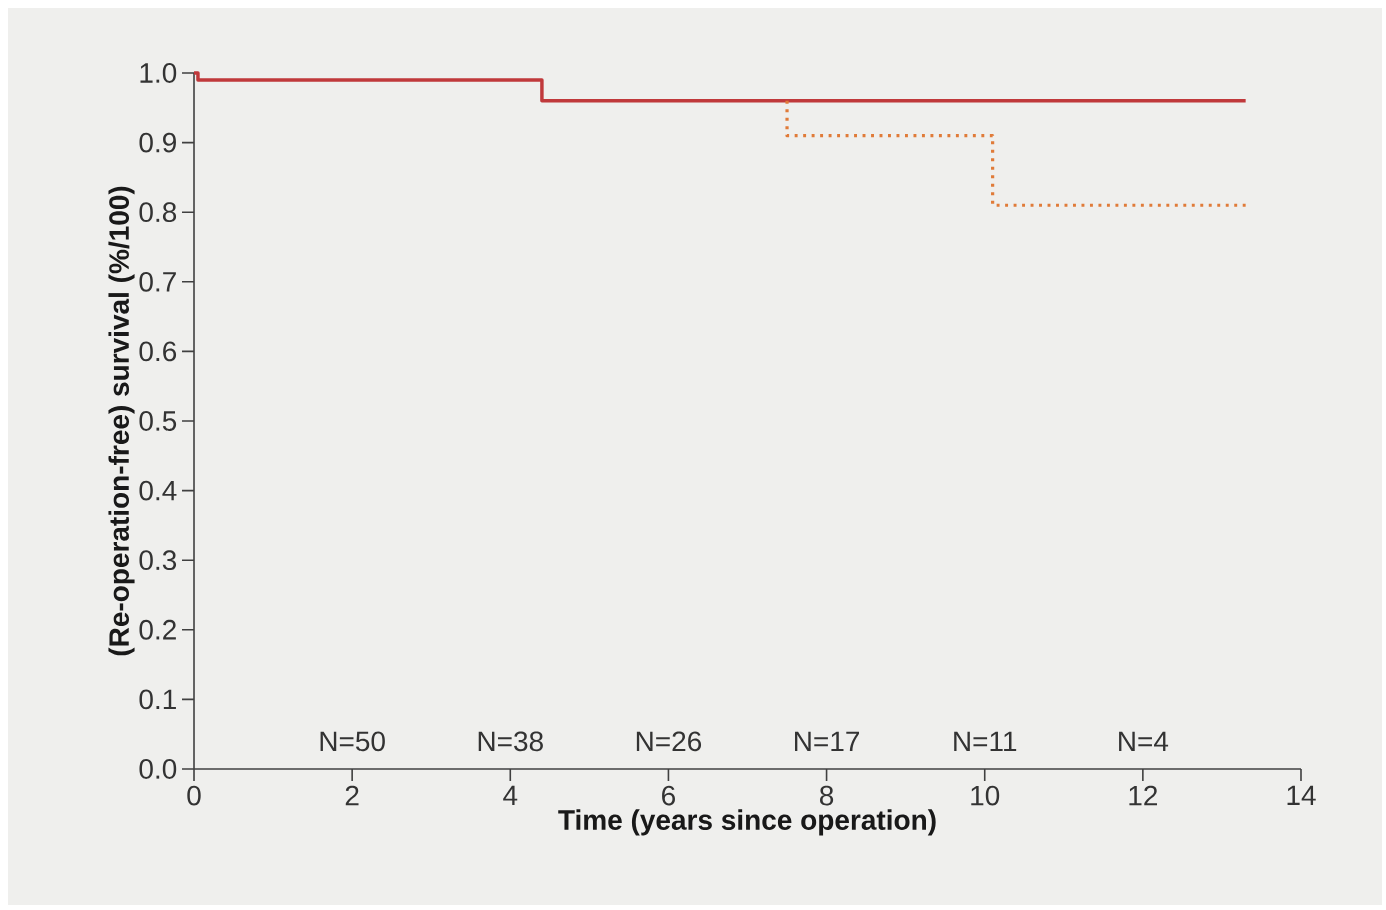 Image resolution: width=1386 pixels, height=910 pixels. Describe the element at coordinates (121, 421) in the screenshot. I see `y-axis-title: (Re-operation-free) survival (%/100)` at that location.